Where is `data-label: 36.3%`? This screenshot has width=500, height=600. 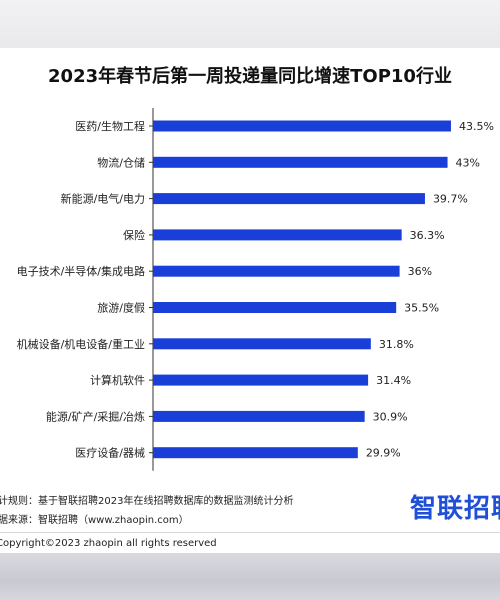
data-label: 36.3% is located at coordinates (427, 235).